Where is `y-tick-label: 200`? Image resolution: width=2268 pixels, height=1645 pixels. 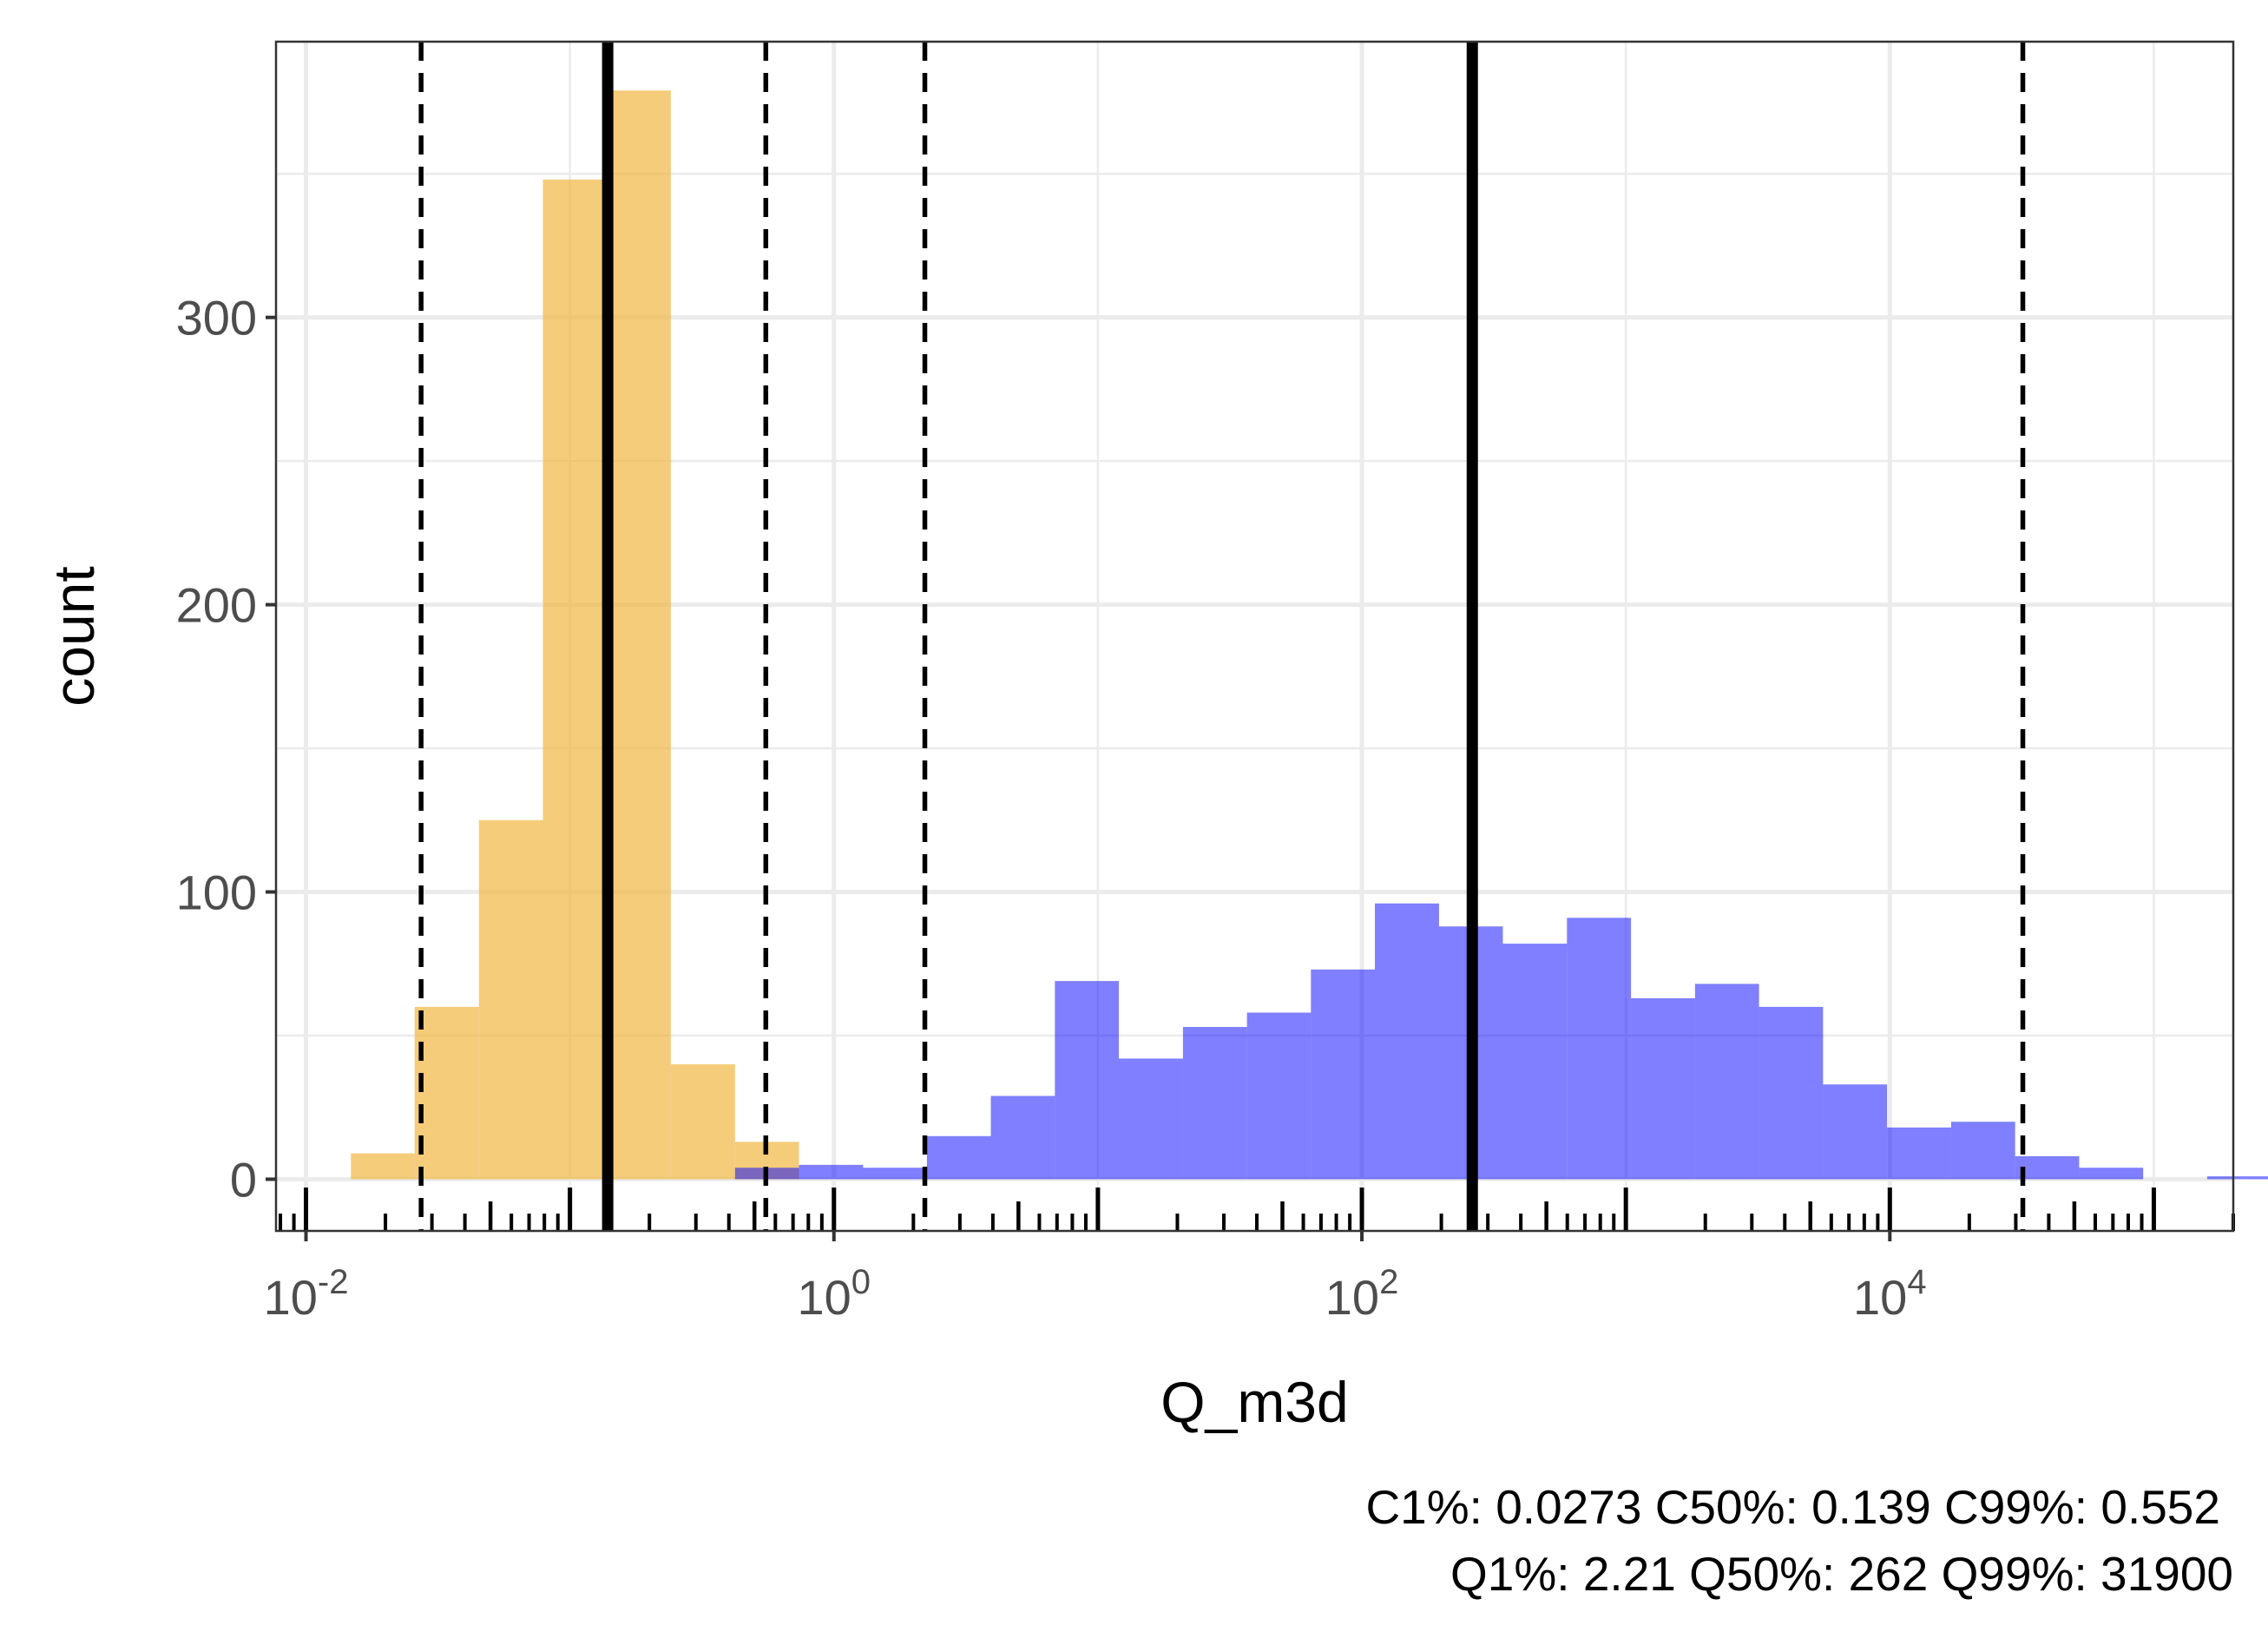 y-tick-label: 200 is located at coordinates (216, 605).